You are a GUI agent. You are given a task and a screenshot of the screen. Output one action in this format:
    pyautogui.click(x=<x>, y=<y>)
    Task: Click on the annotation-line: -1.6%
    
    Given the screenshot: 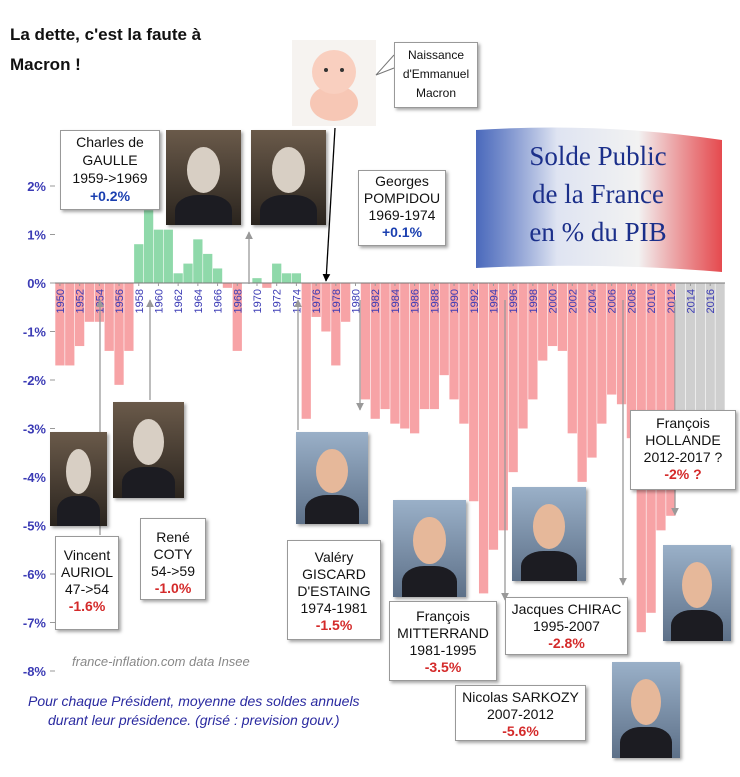 What is the action you would take?
    pyautogui.click(x=87, y=606)
    